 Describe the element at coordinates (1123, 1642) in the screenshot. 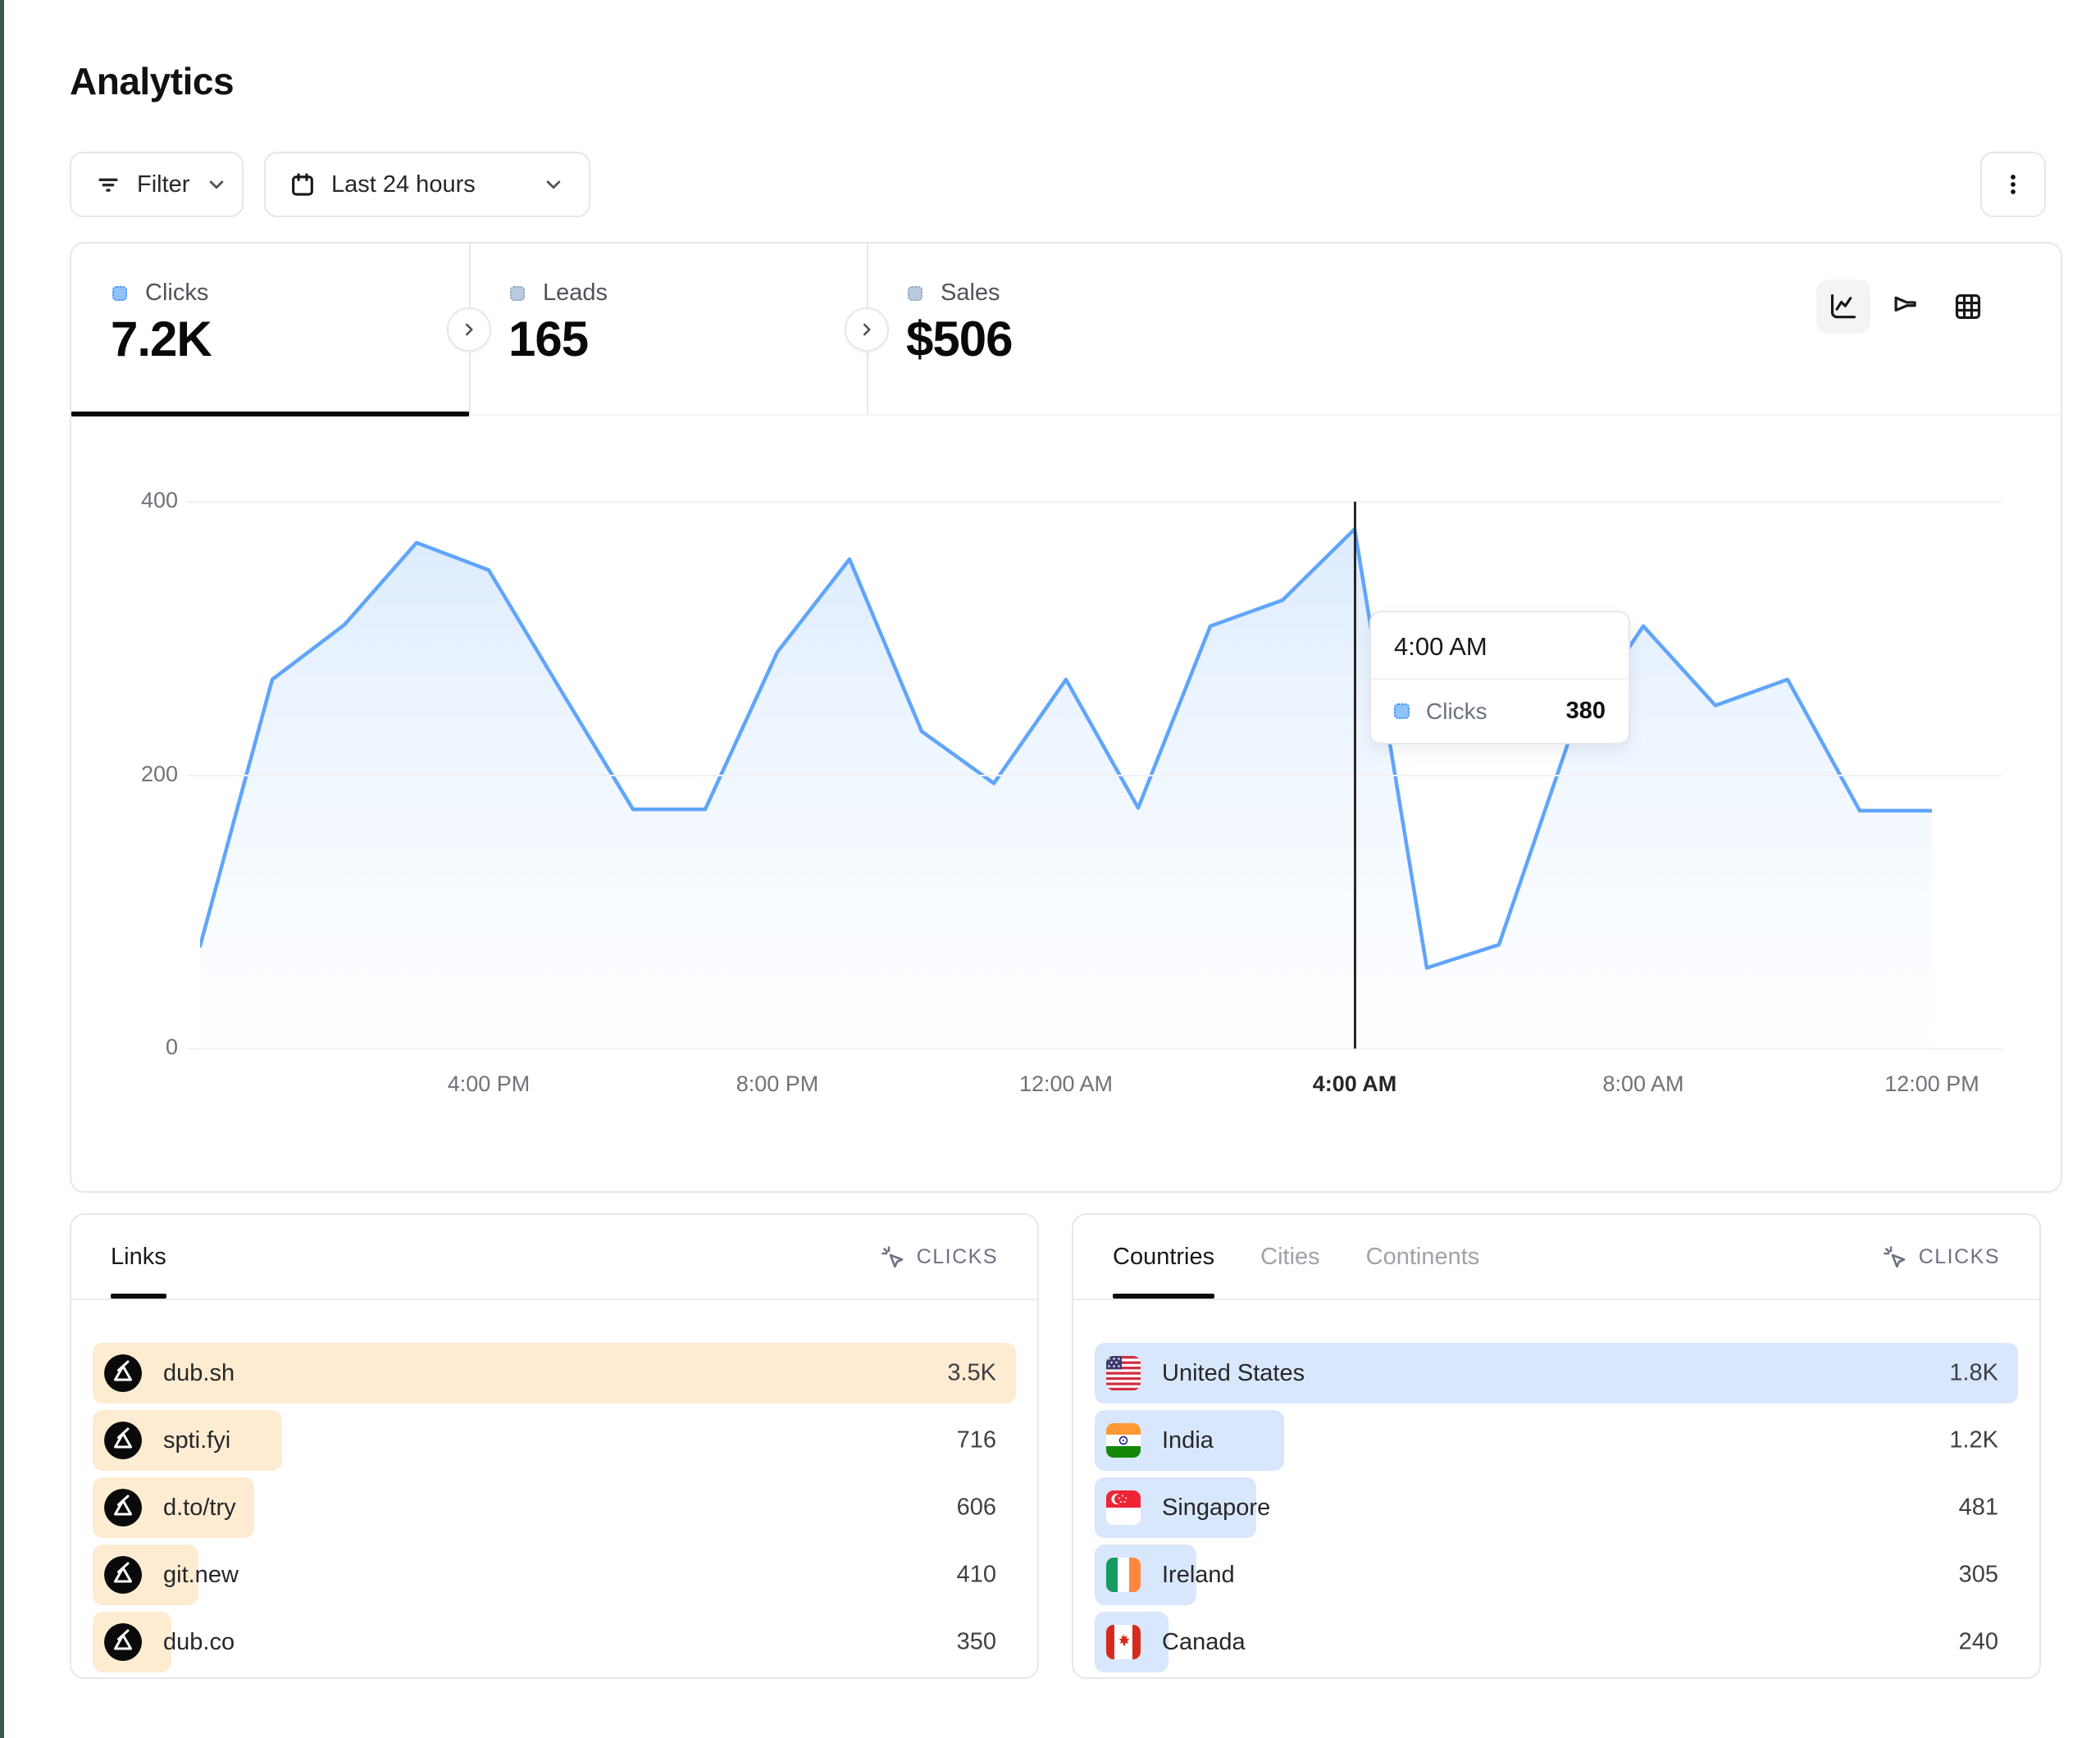

I see `ca-flag-icon` at that location.